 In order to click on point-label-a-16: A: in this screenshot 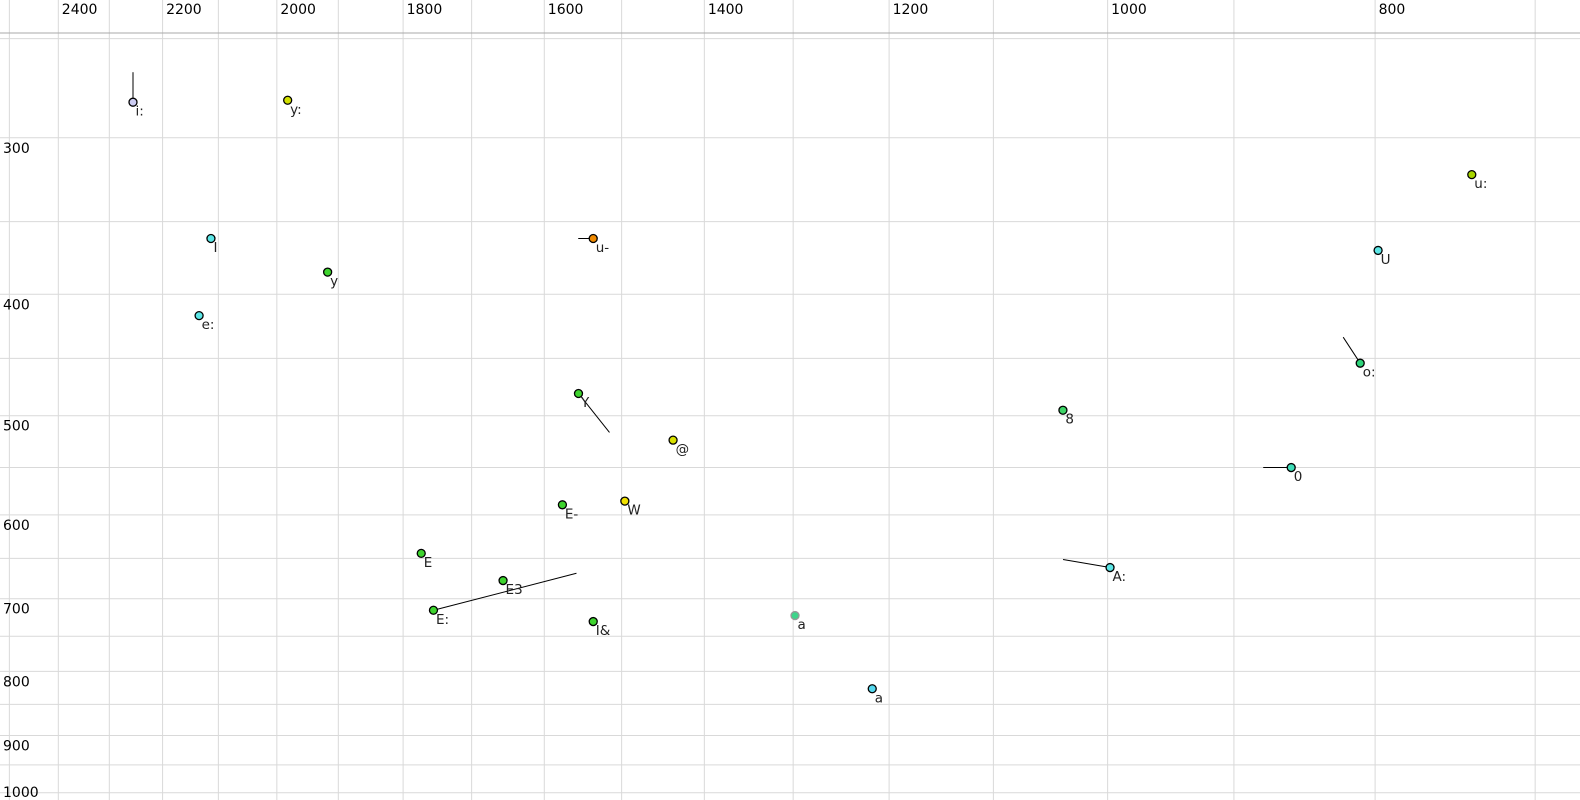, I will do `click(1120, 577)`.